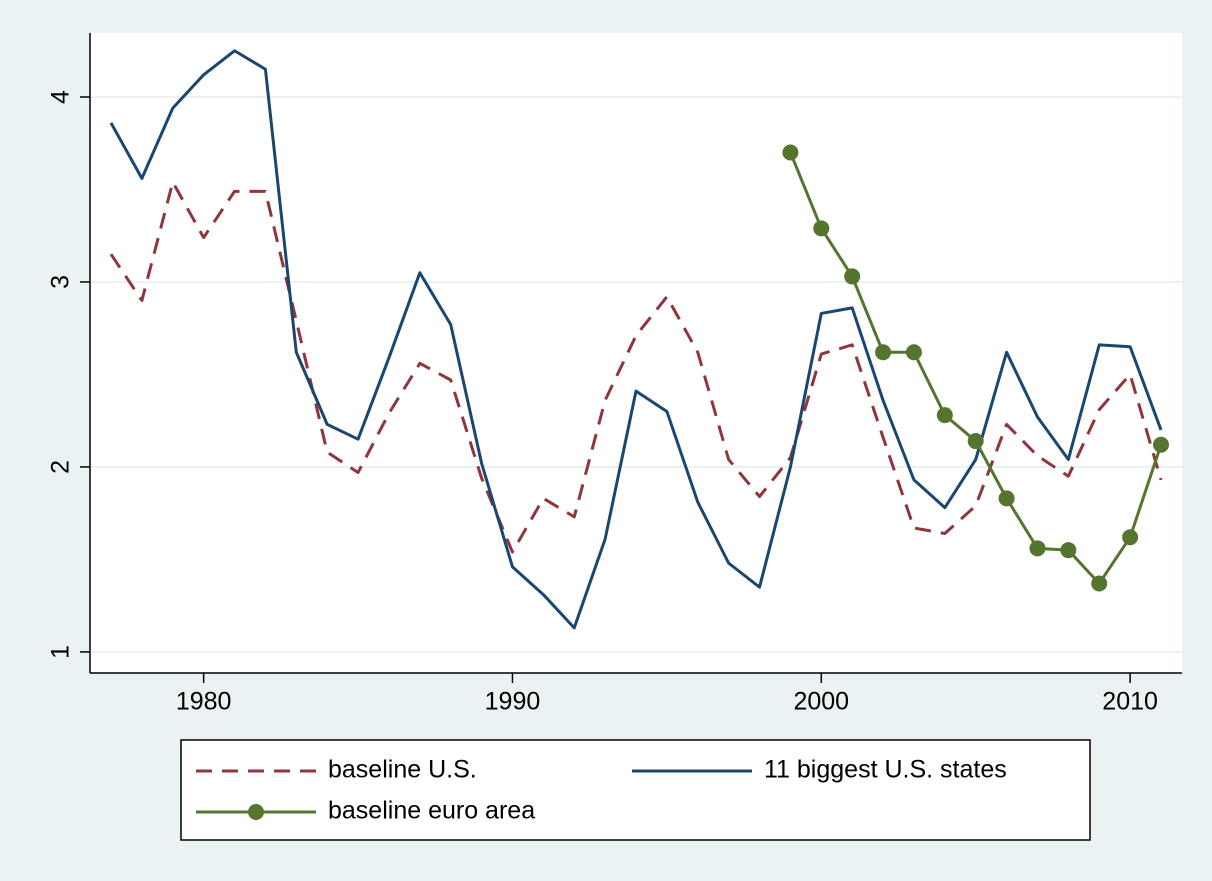 This screenshot has width=1212, height=881. I want to click on legend-label: 11 biggest U.S. states, so click(885, 770).